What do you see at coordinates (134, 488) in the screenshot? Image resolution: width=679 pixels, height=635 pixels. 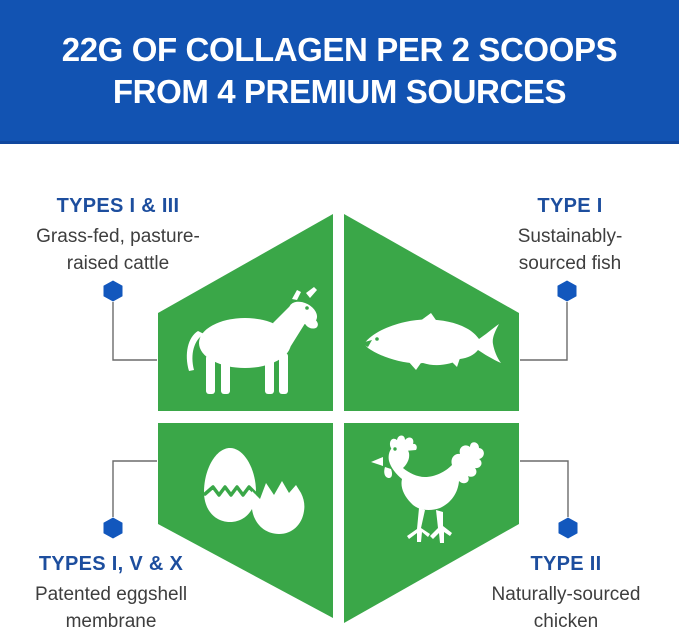 I see `connector-bottom-left` at bounding box center [134, 488].